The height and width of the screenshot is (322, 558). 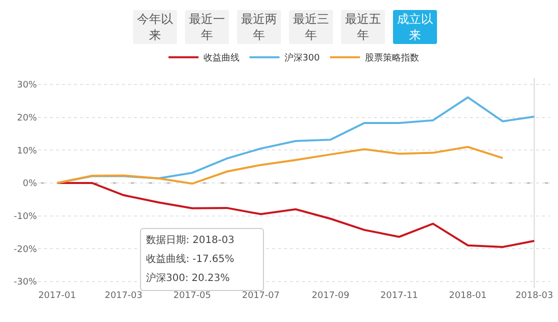 What do you see at coordinates (259, 27) in the screenshot?
I see `text: 最近两年` at bounding box center [259, 27].